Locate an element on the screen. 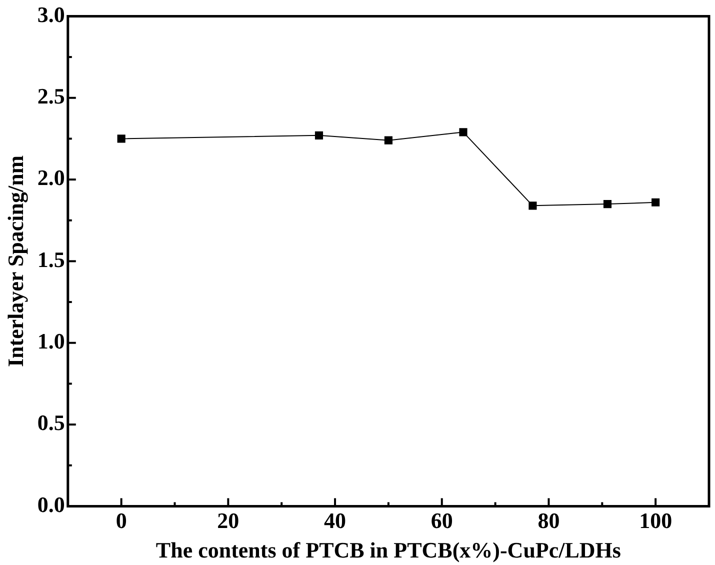 Image resolution: width=715 pixels, height=565 pixels. y-tick-label: 1.5 is located at coordinates (51, 259).